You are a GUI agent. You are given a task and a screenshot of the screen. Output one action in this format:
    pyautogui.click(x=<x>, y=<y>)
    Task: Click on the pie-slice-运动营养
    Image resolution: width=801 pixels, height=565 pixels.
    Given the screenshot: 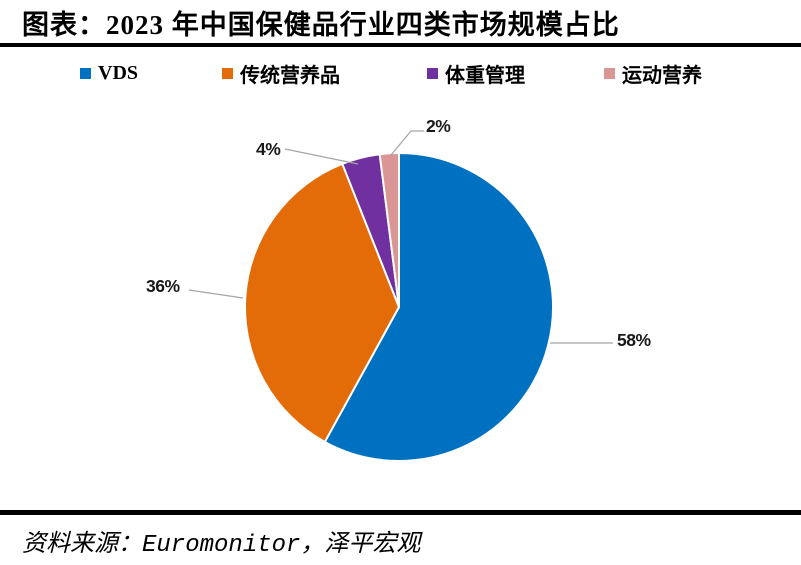 What is the action you would take?
    pyautogui.click(x=389, y=229)
    